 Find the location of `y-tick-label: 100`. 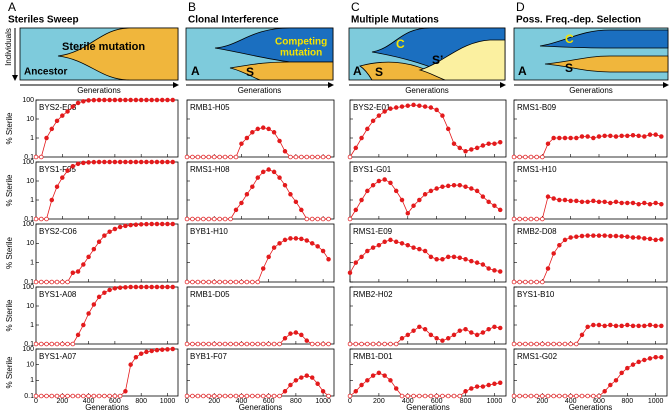

y-tick-label: 100 is located at coordinates (28, 349).